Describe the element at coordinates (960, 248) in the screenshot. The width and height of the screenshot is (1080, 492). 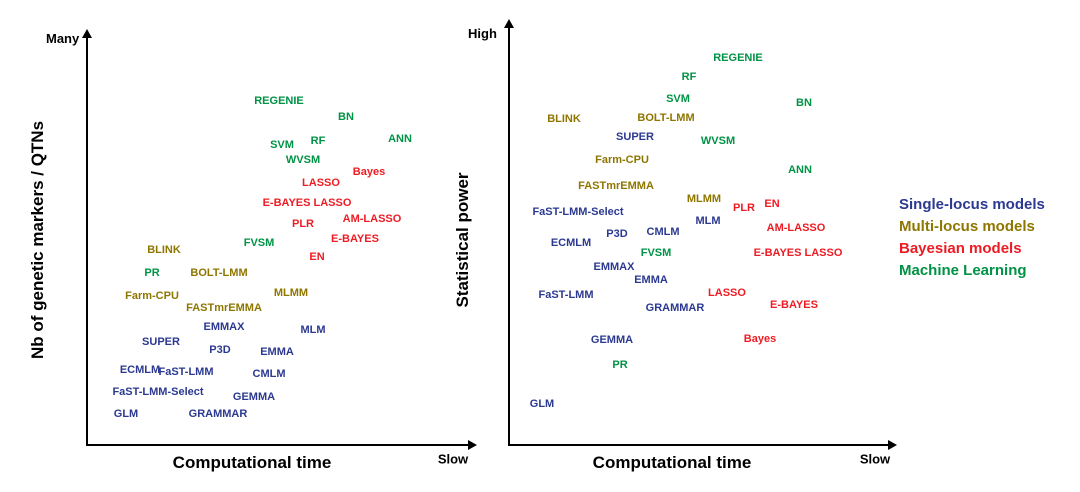
I see `legend-item-bayesian-models: Bayesian models` at that location.